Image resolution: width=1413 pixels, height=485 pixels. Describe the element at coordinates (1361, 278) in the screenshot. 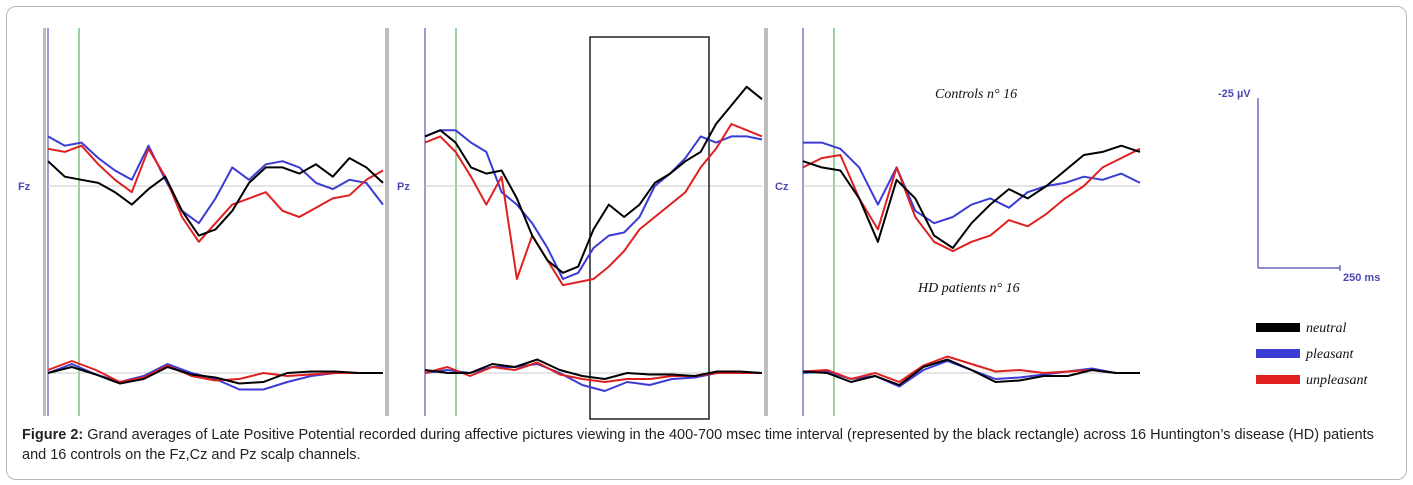

I see `time-scale-label: 250 ms` at that location.